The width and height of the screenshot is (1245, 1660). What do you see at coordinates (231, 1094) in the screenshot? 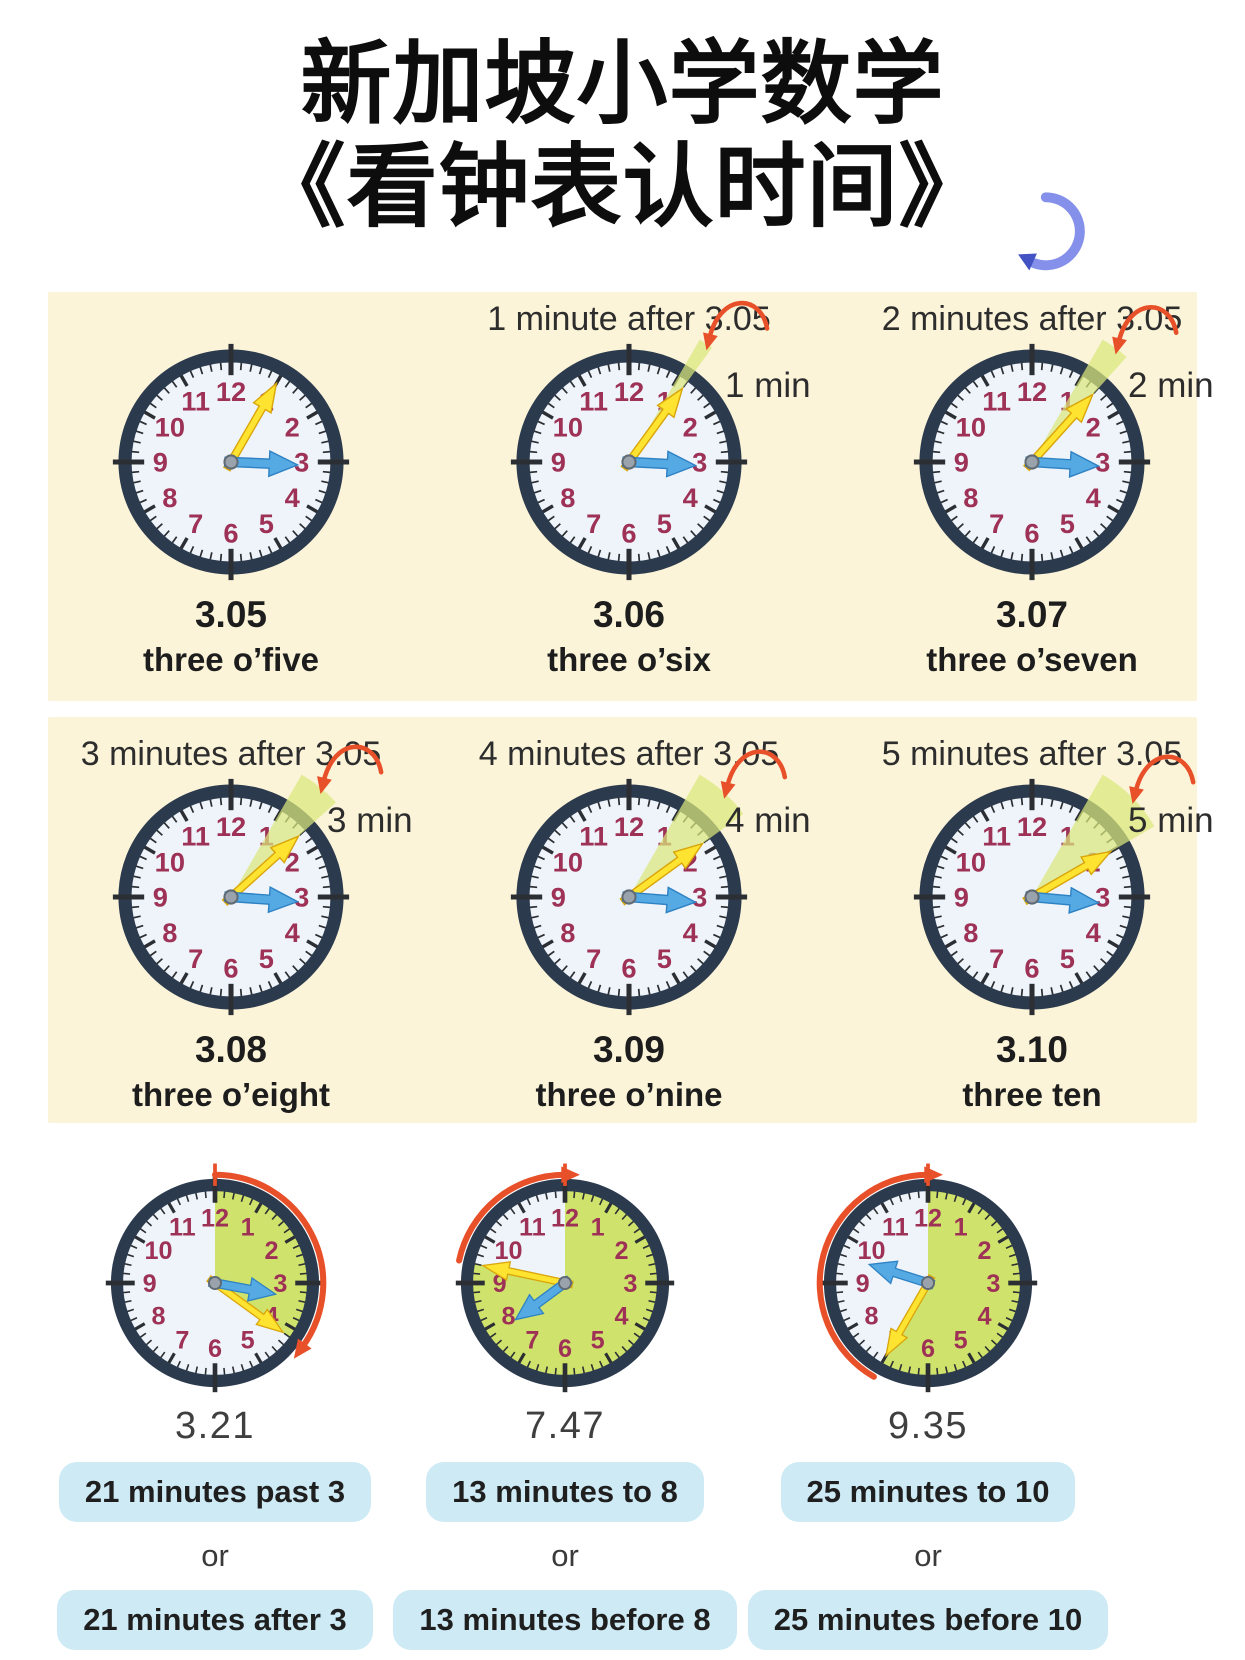
I see `time-words: three o’eight` at bounding box center [231, 1094].